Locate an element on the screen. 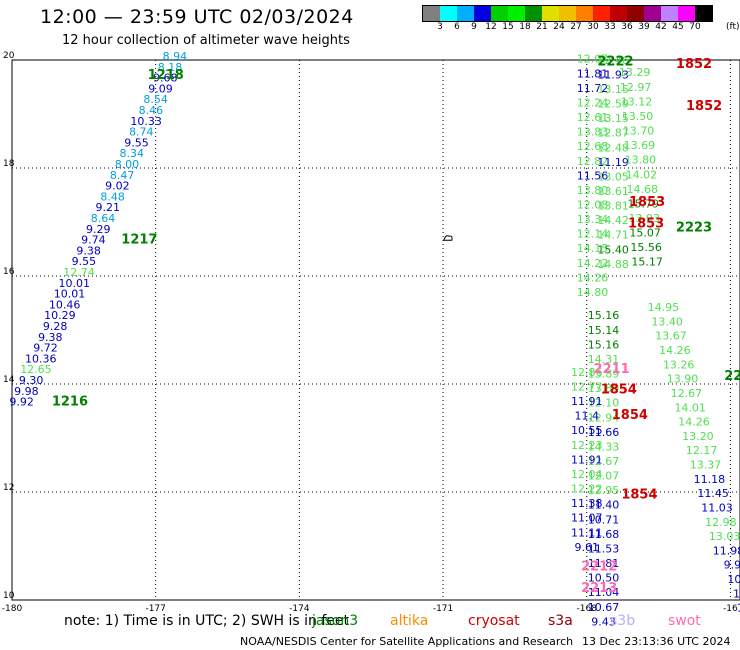 This screenshot has width=740, height=650. wave-height-value: 15.16 is located at coordinates (604, 344).